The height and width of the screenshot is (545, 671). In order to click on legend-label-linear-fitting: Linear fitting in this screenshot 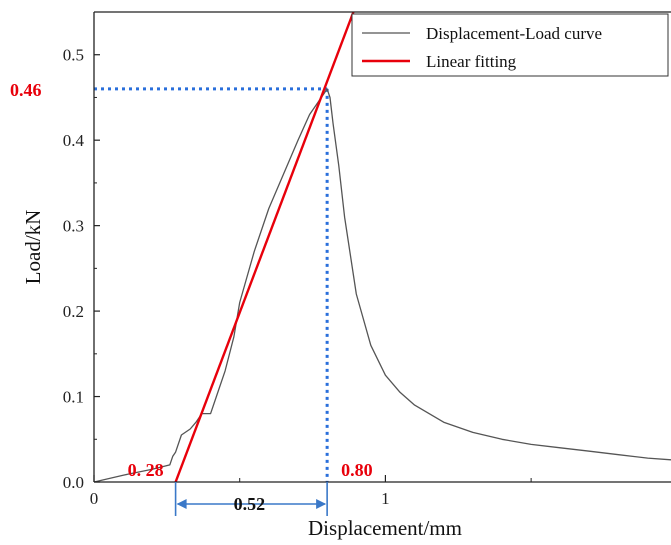, I will do `click(471, 61)`.